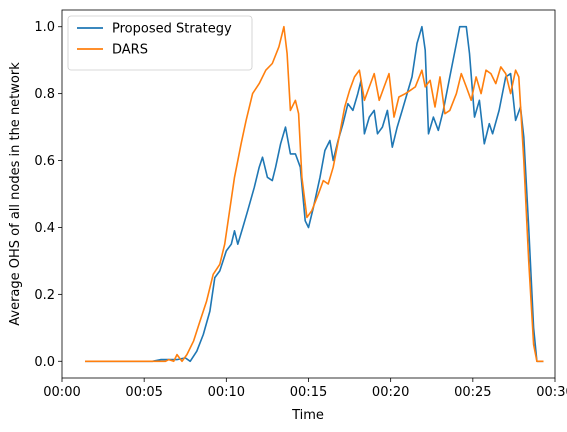 This screenshot has width=567, height=432. I want to click on x-axis: 00:00 00:05 00:10 00:15 00:20 00:25 00:30, so click(305, 389).